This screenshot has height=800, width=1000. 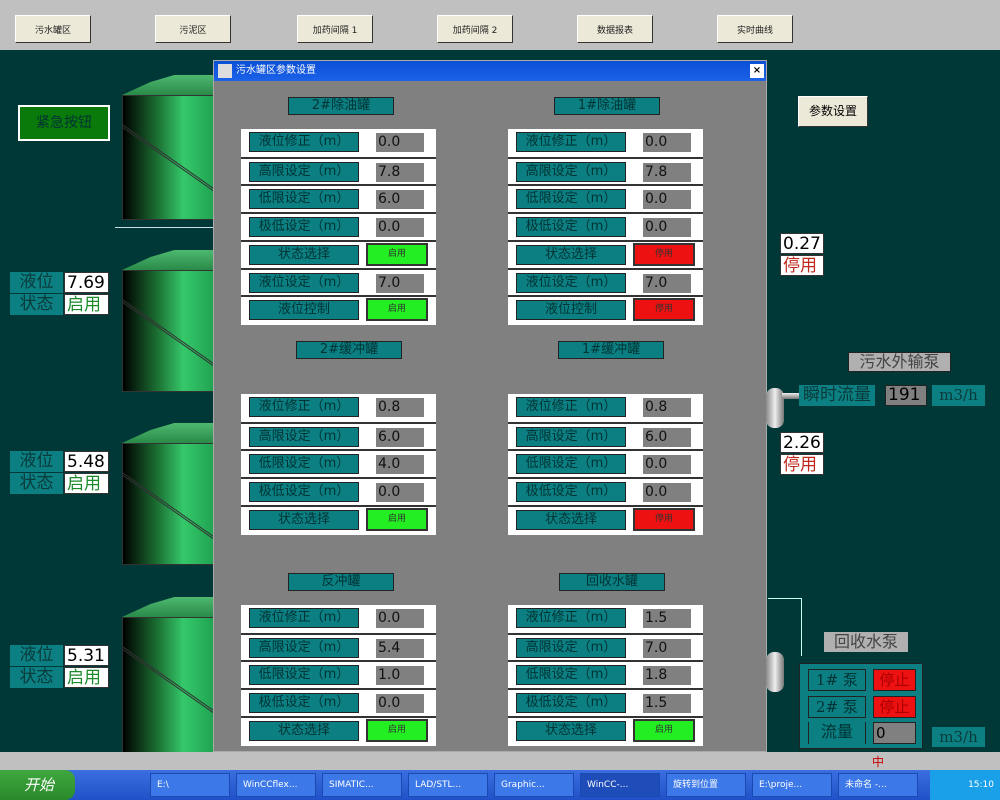 I want to click on nav-button: 实时曲线, so click(x=755, y=29).